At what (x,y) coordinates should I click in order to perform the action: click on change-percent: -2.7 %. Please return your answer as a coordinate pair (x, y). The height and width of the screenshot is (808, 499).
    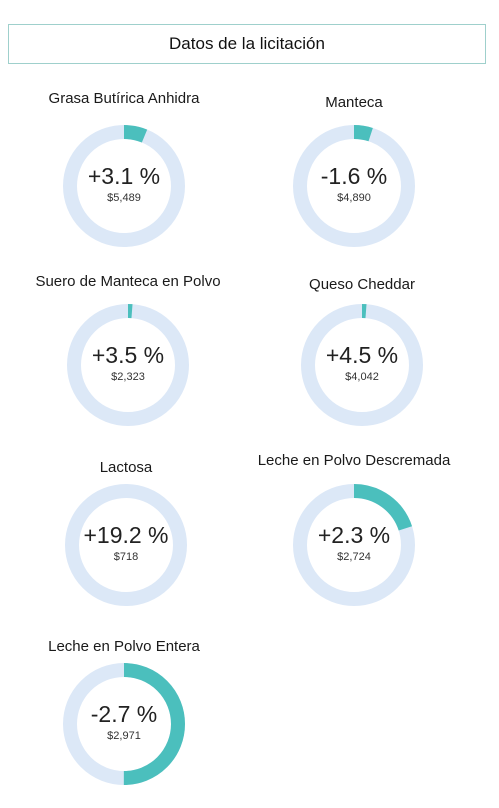
    Looking at the image, I should click on (124, 713).